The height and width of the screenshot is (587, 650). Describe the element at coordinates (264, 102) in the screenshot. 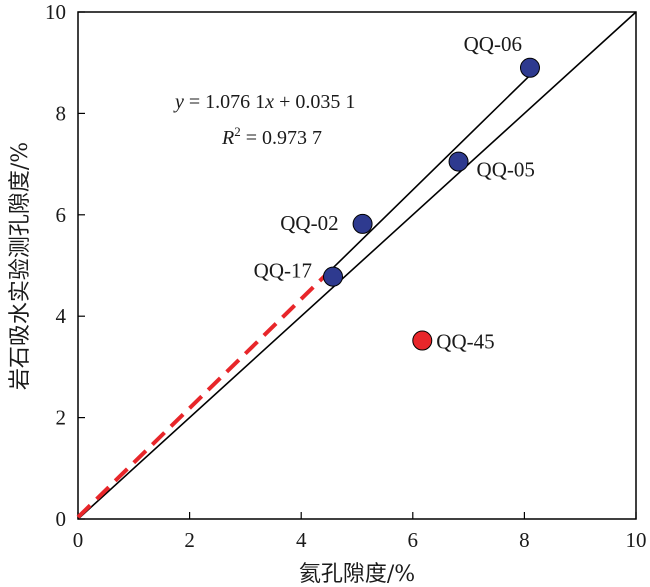

I see `fit-equation: y = 1.076 1x + 0.035 1` at that location.